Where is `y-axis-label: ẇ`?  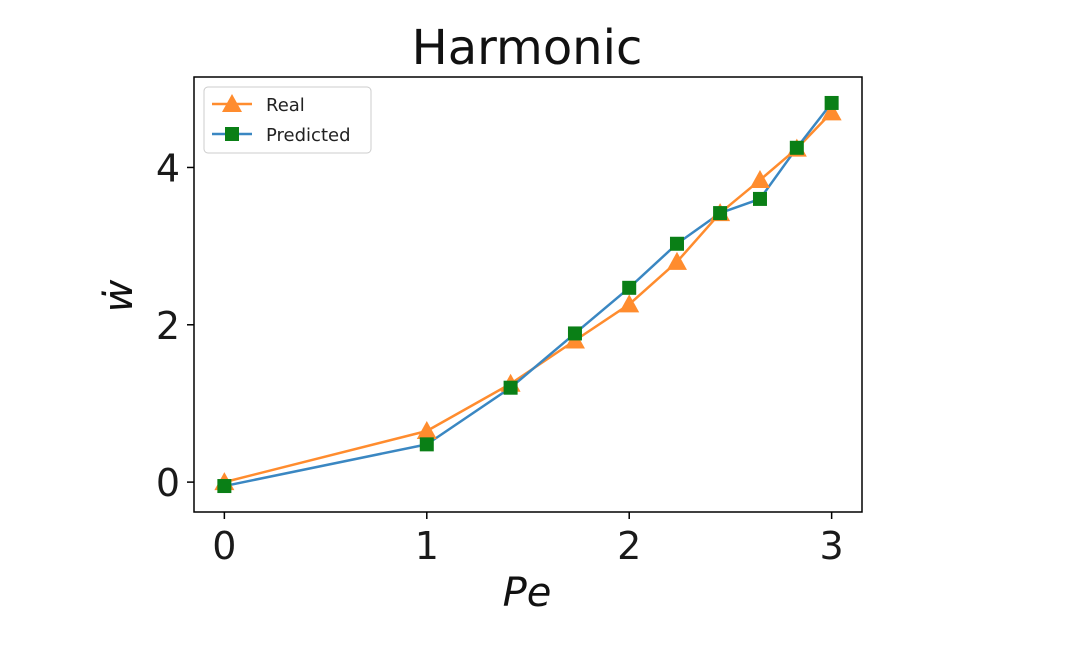
y-axis-label: ẇ is located at coordinates (119, 295).